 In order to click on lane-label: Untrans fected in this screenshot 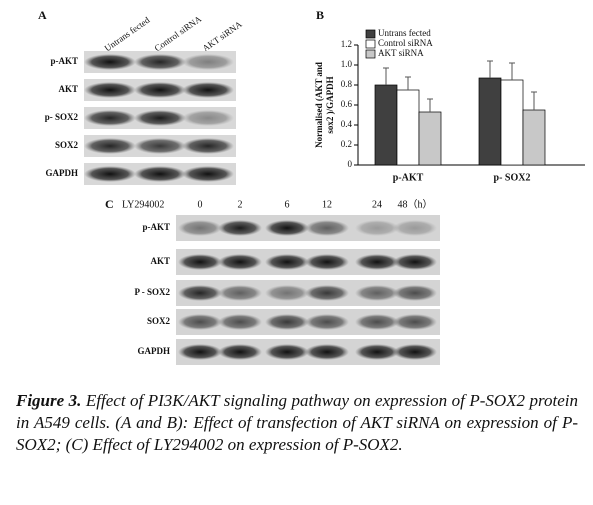, I will do `click(127, 34)`.